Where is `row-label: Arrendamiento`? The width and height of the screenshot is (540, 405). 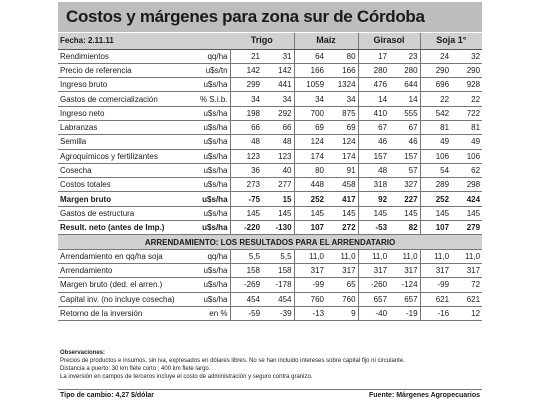
row-label: Arrendamiento is located at coordinates (120, 271).